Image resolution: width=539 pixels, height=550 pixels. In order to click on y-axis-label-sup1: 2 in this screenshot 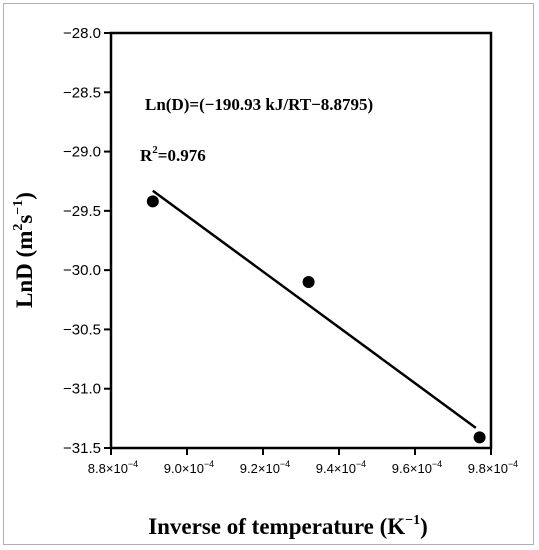, I will do `click(18, 227)`.